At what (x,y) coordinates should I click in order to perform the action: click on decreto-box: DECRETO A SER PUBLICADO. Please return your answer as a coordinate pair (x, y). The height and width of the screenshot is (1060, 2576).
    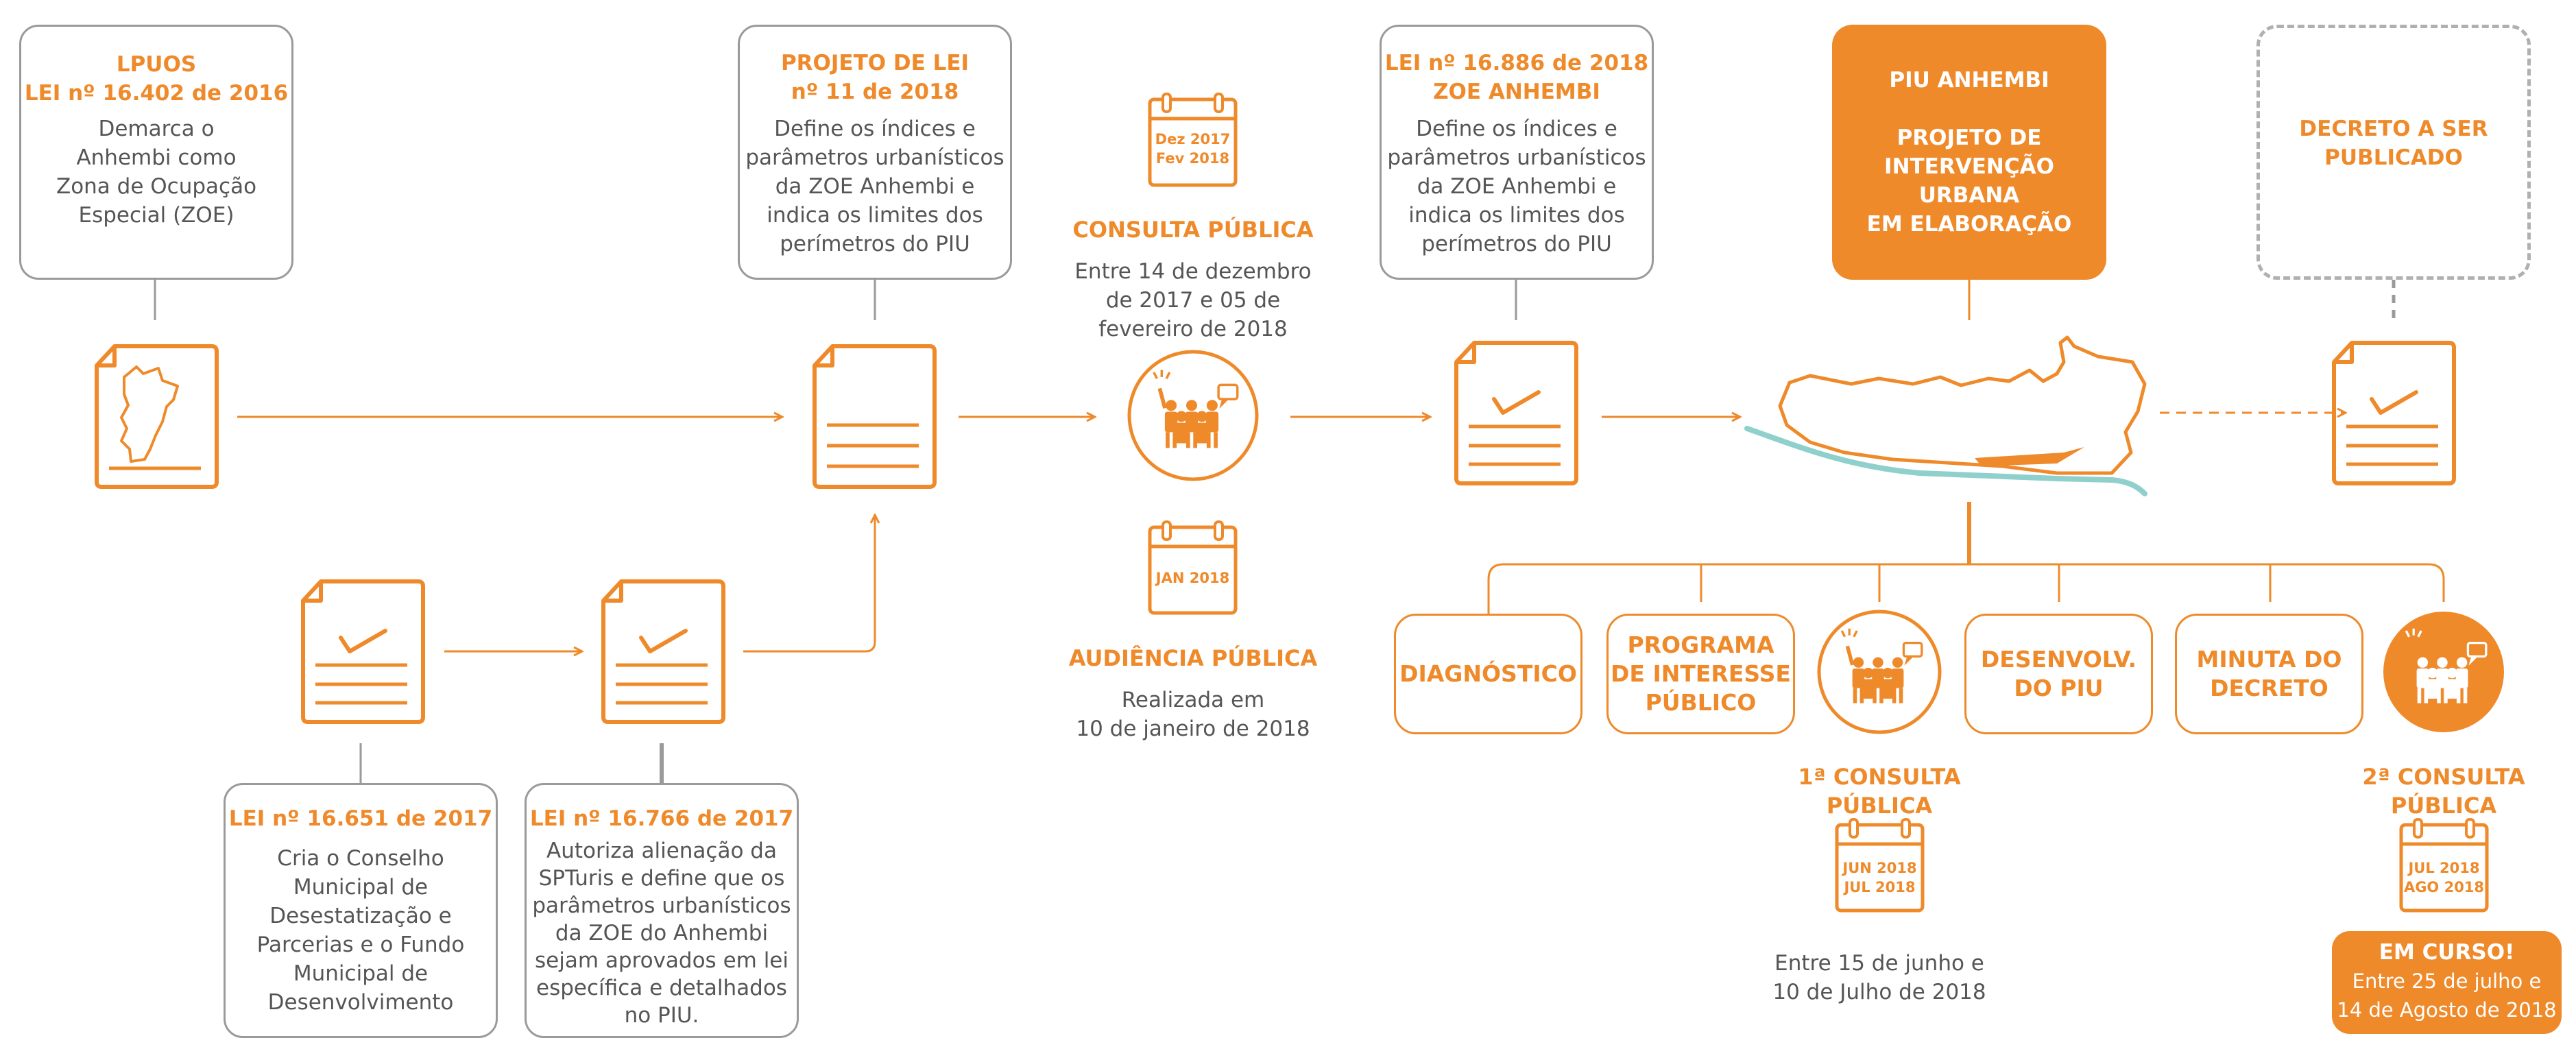
    Looking at the image, I should click on (2393, 152).